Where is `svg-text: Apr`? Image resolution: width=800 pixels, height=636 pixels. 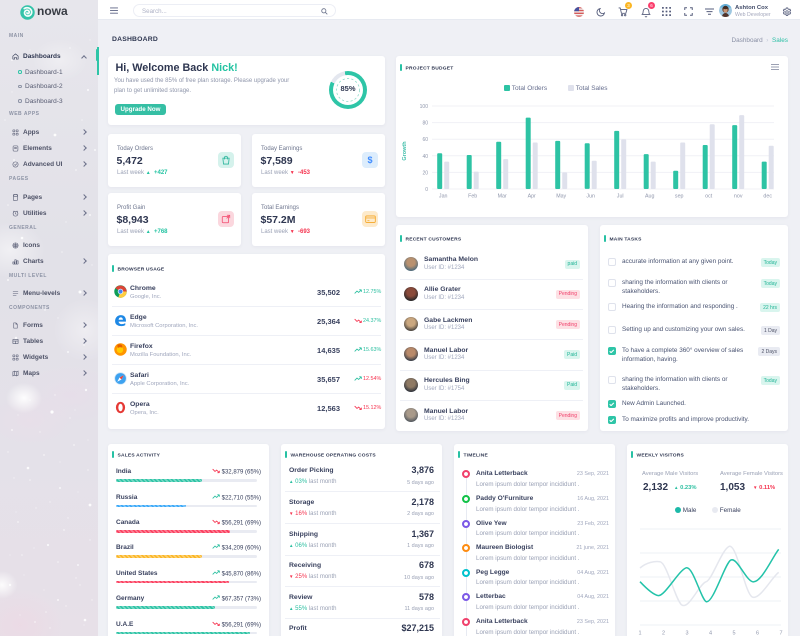 svg-text: Apr is located at coordinates (532, 197).